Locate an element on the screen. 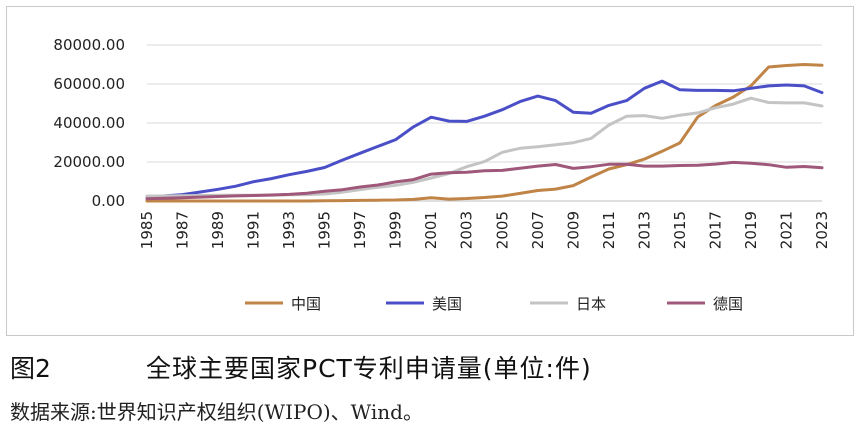  x-tick-label: 2017 is located at coordinates (715, 230).